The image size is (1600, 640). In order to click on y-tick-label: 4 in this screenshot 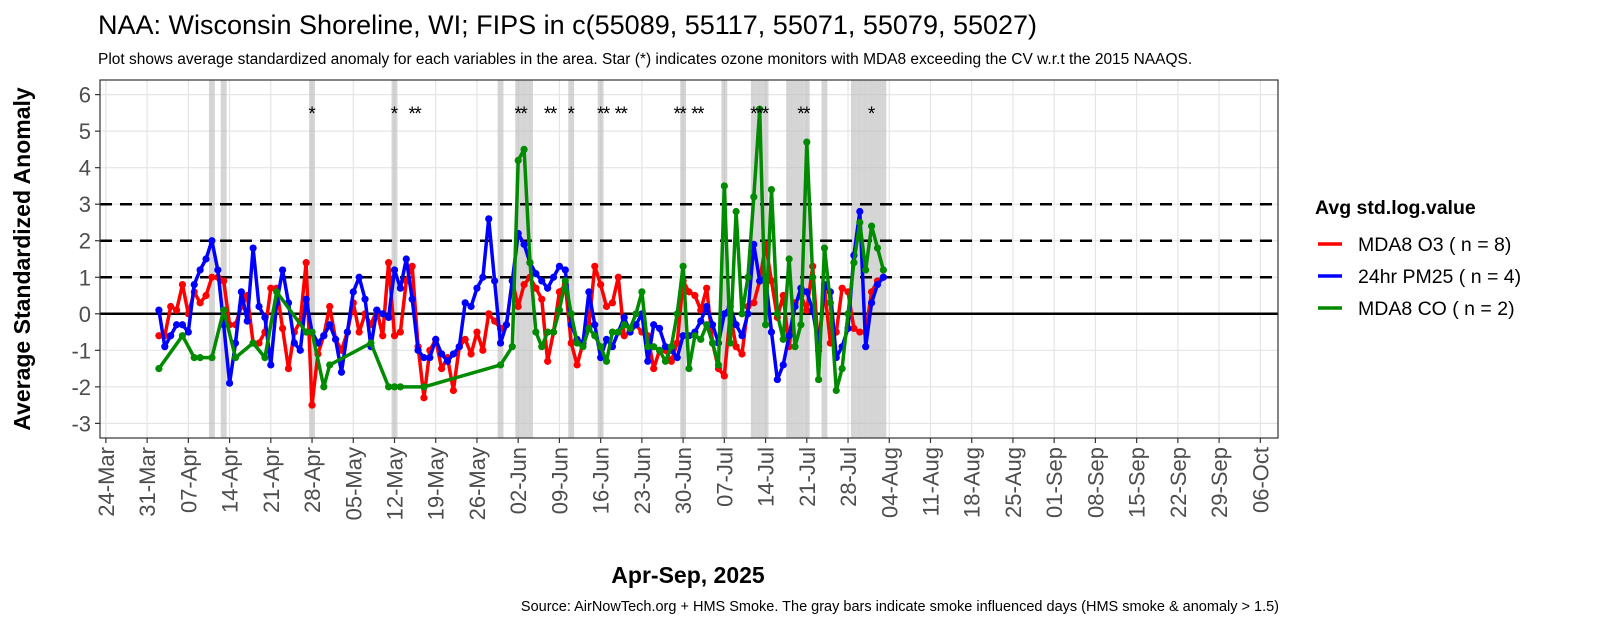, I will do `click(85, 168)`.